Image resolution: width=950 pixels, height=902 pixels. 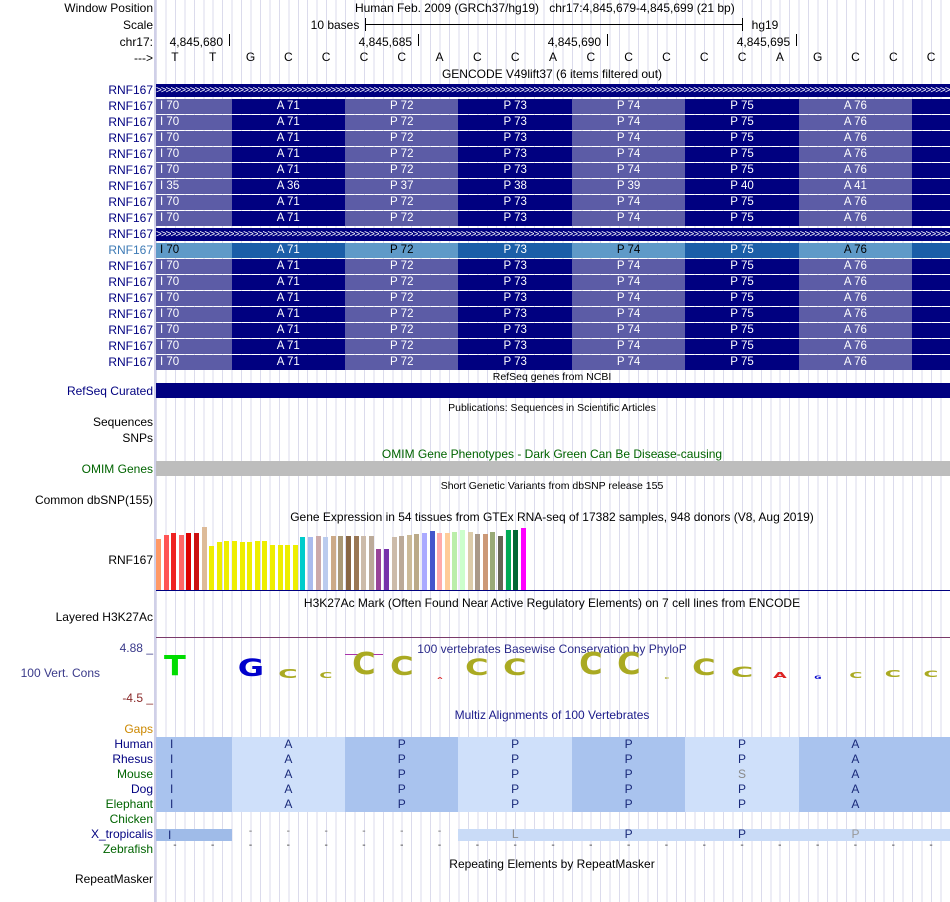 What do you see at coordinates (113, 879) in the screenshot?
I see `rmsk-label: RepeatMasker` at bounding box center [113, 879].